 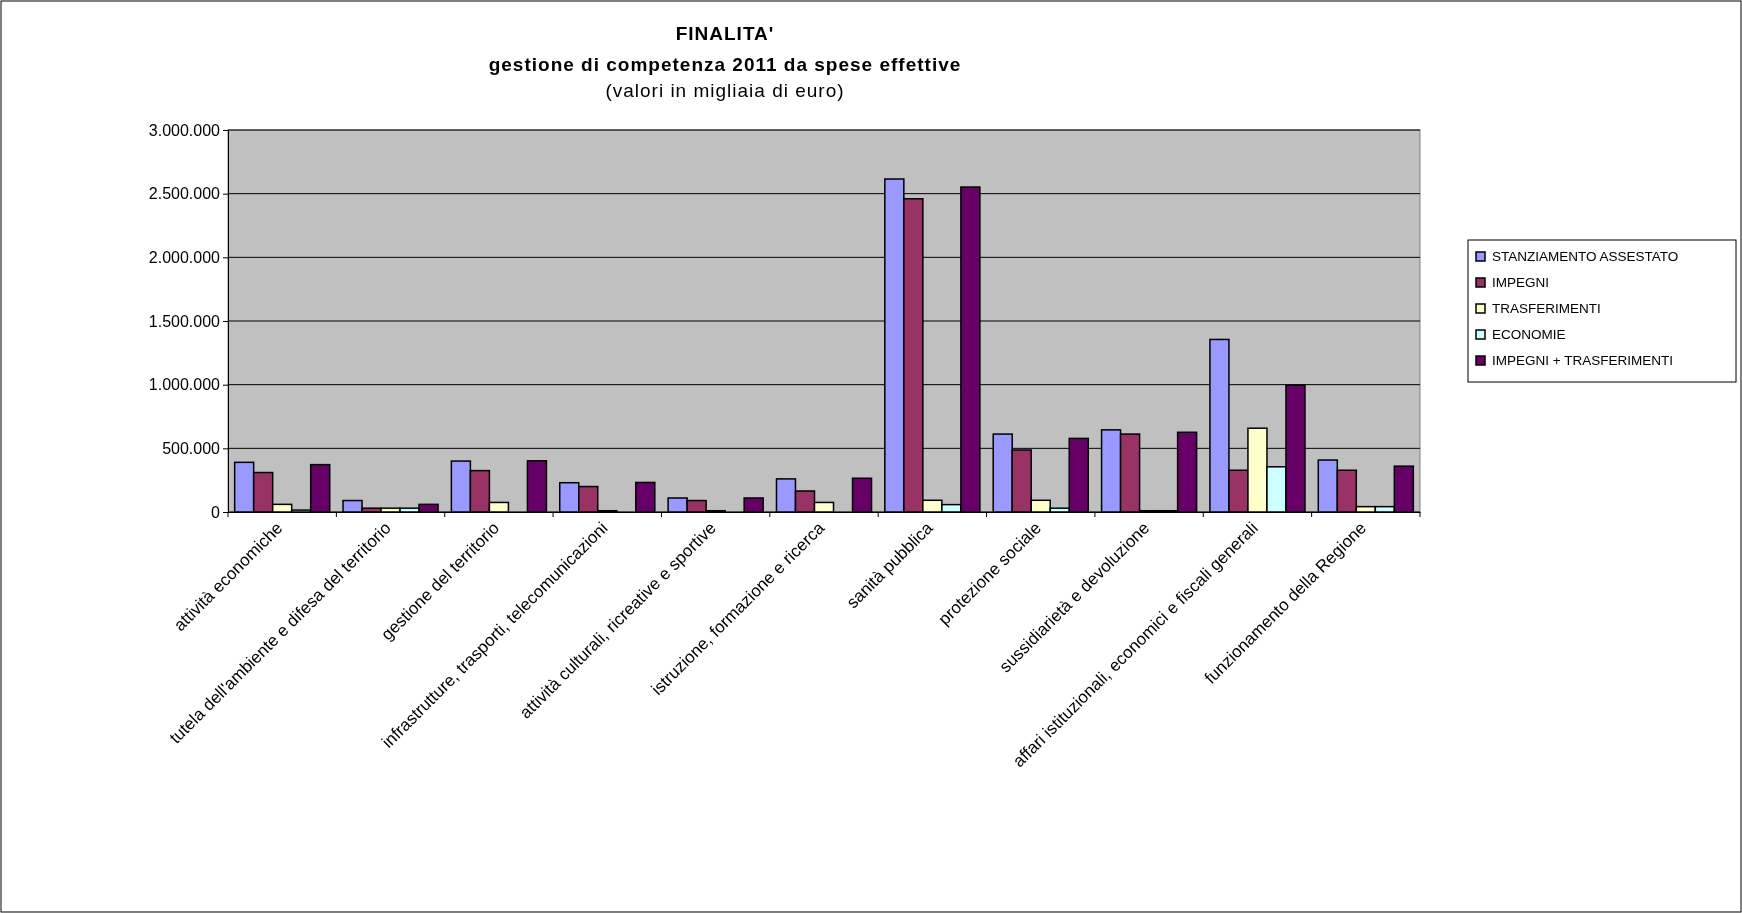 I want to click on legend-label: ECONOMIE, so click(x=1529, y=334).